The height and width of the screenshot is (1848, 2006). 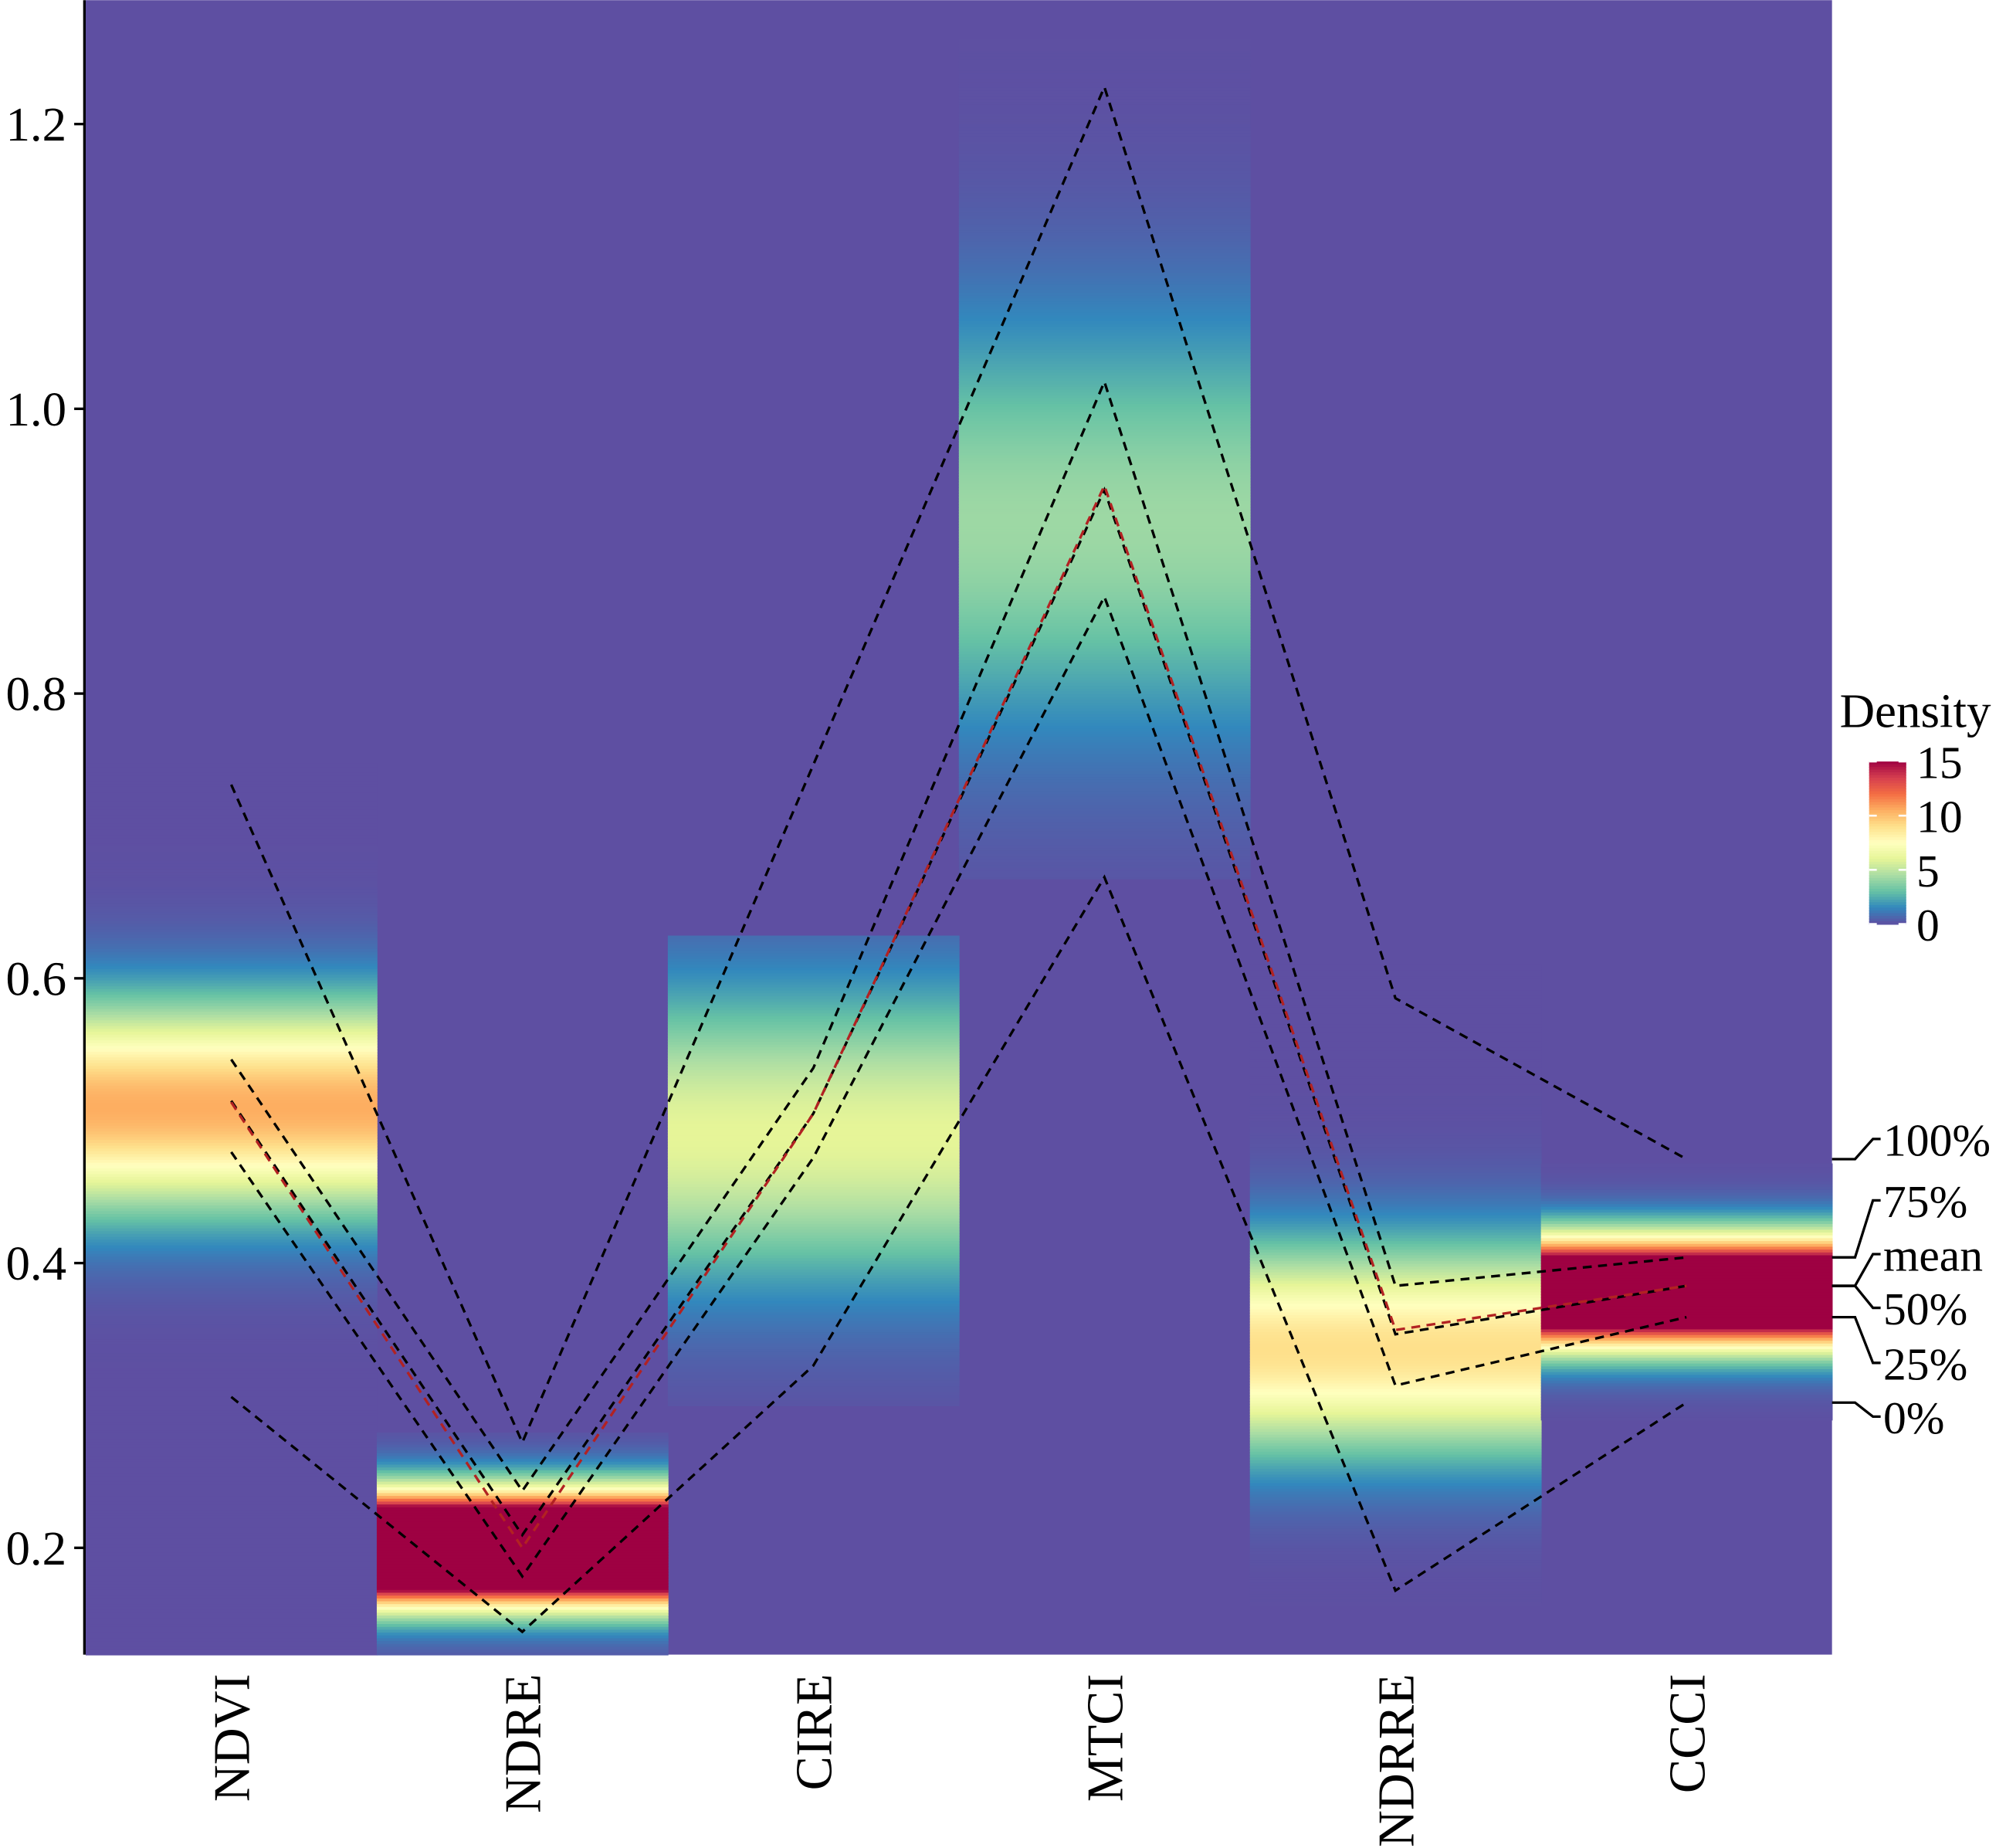 I want to click on legend-label: 100%, so click(x=1937, y=1140).